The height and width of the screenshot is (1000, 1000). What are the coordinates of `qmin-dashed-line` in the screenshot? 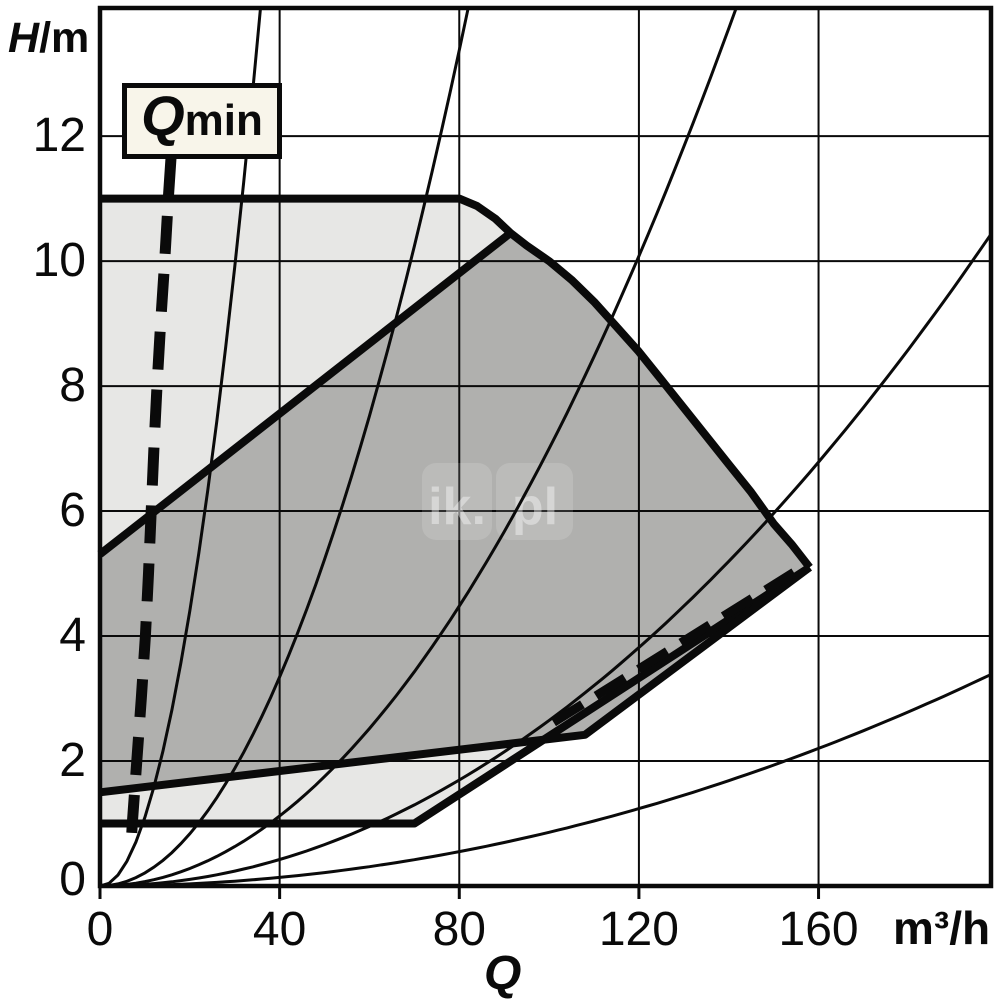 It's located at (151, 502).